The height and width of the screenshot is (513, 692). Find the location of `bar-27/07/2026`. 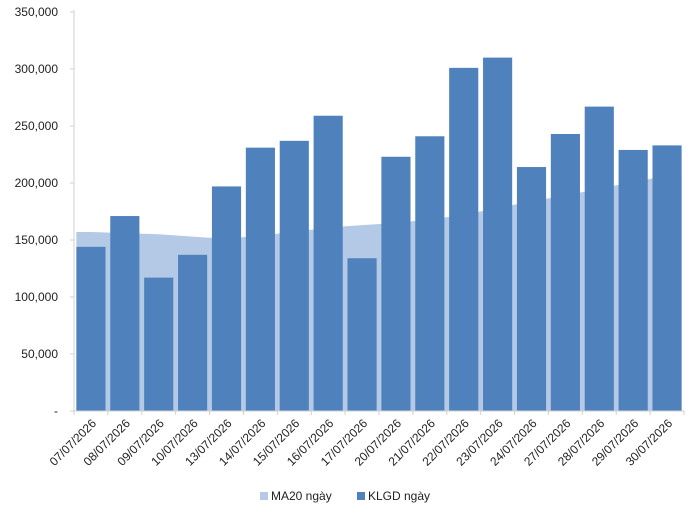

bar-27/07/2026 is located at coordinates (565, 272).